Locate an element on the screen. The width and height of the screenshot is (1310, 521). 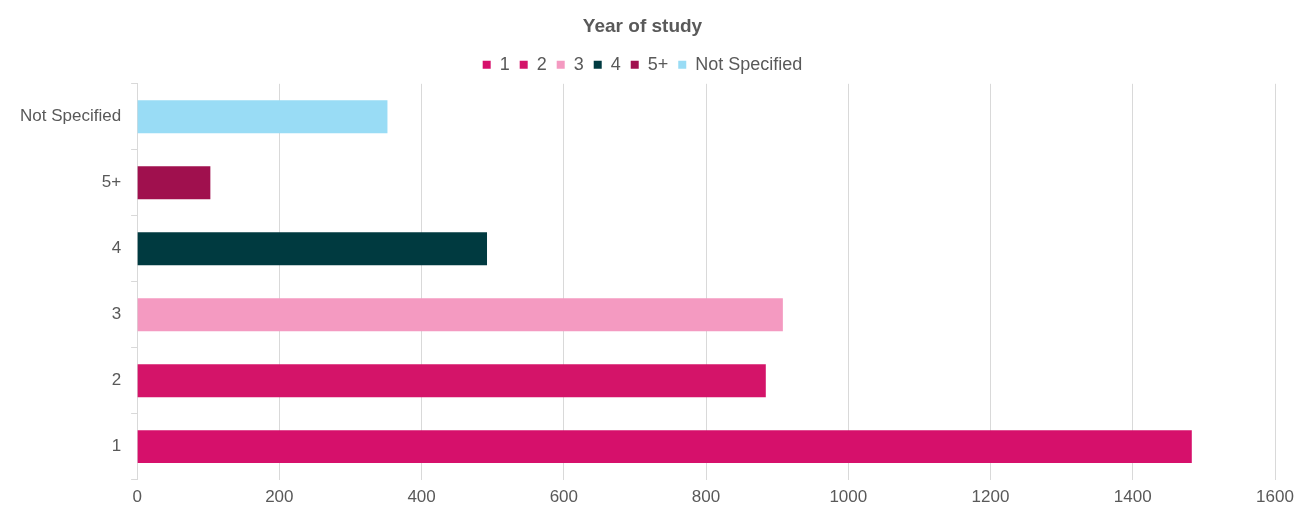
y-tick-label: 2 is located at coordinates (116, 380).